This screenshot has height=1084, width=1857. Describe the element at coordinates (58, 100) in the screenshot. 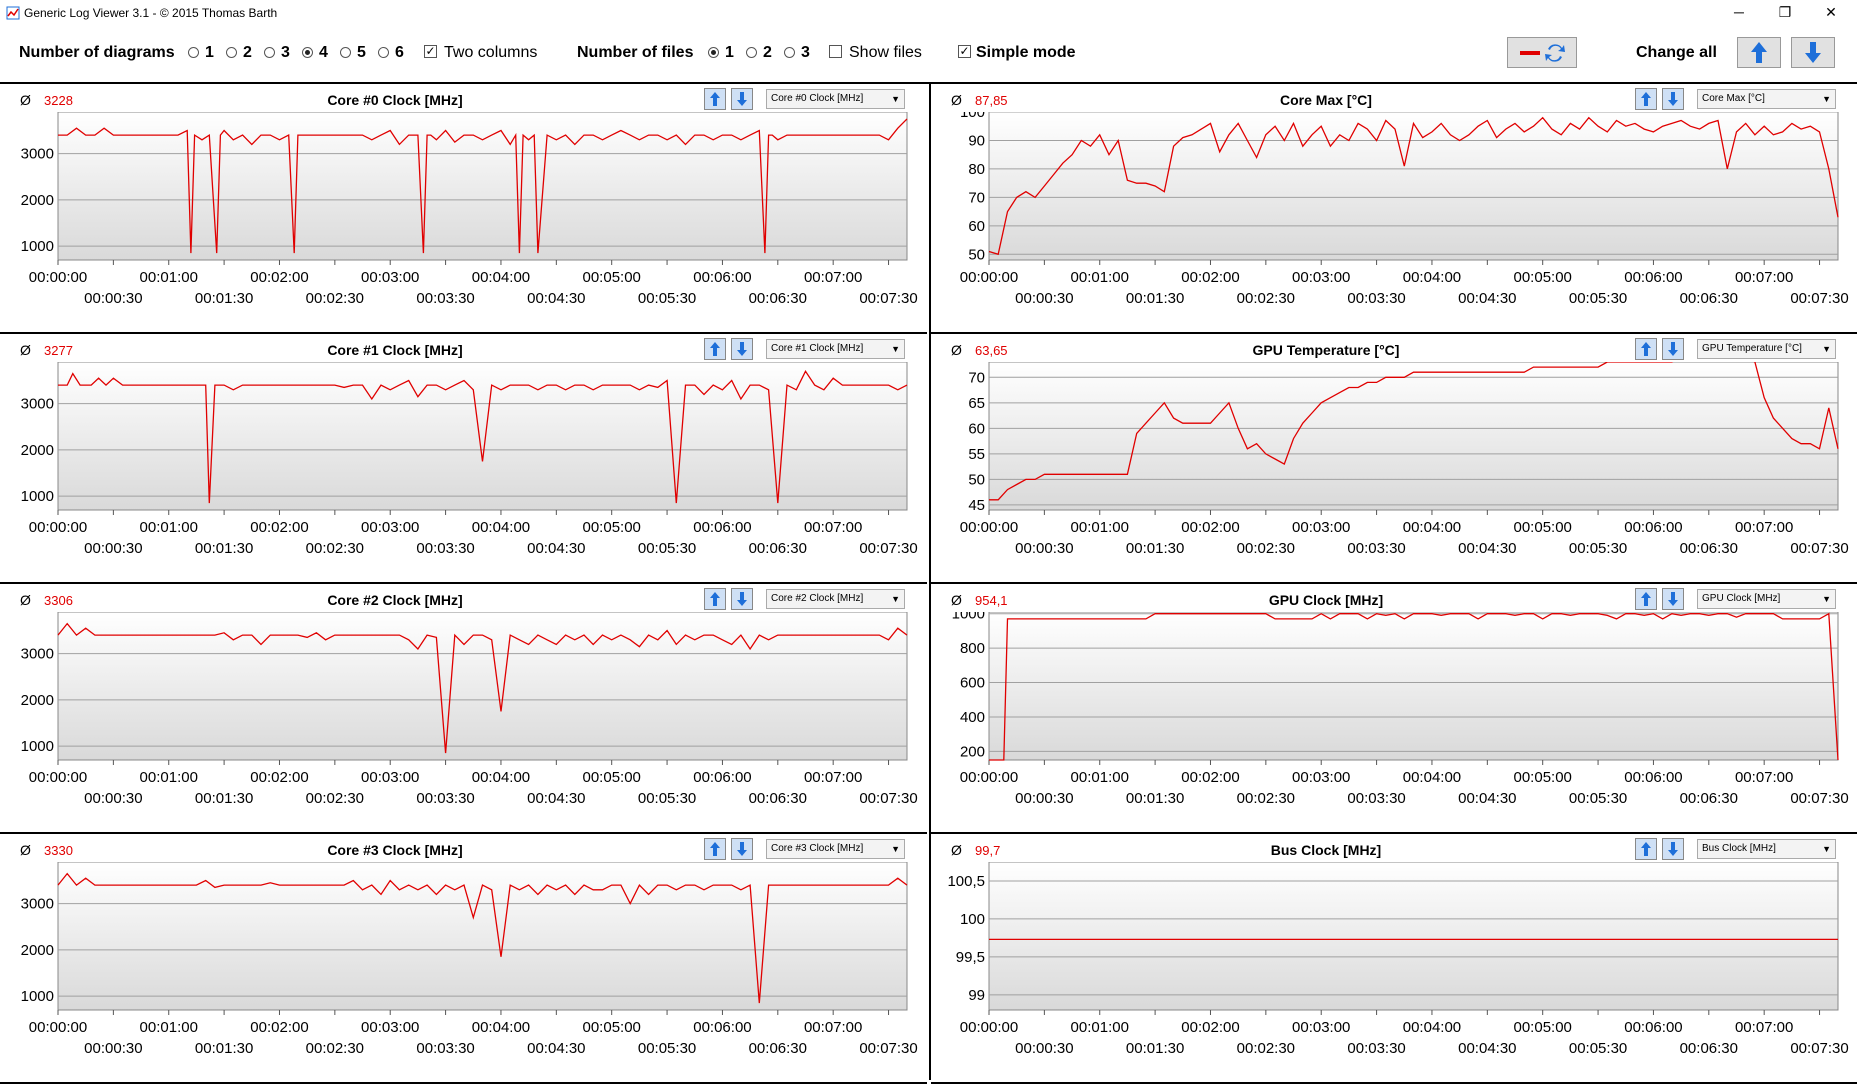

I see `average-value: 3228` at that location.